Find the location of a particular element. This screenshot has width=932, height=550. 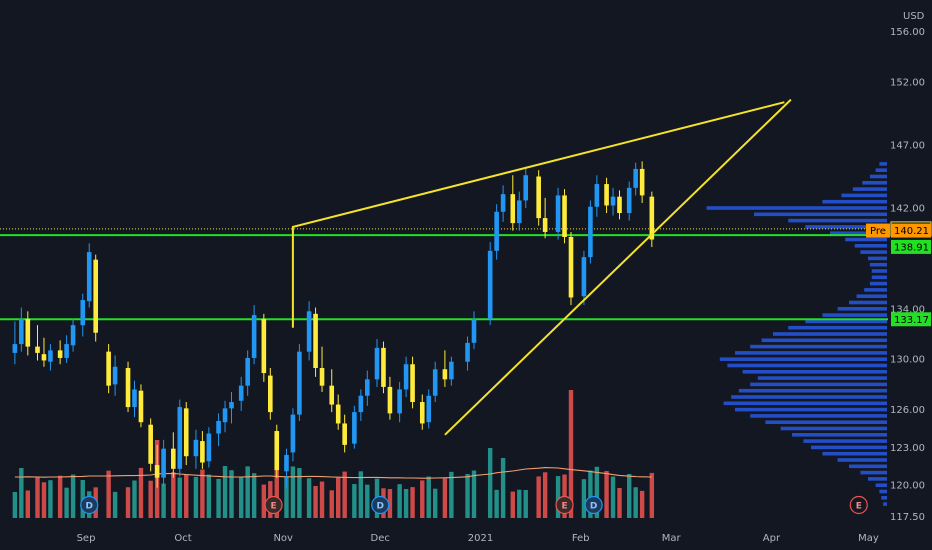

volume-moving-average is located at coordinates (333, 473).